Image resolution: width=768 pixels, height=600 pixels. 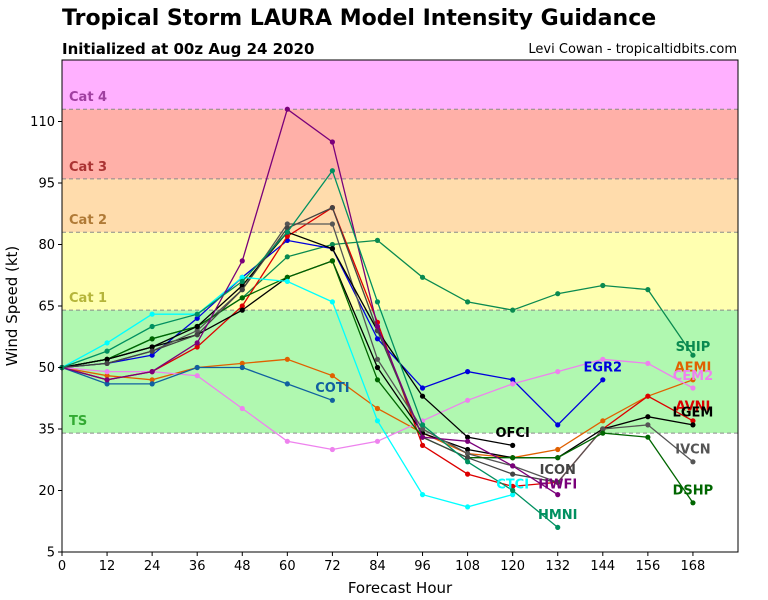 I want to click on x-tick: 120, so click(x=512, y=563).